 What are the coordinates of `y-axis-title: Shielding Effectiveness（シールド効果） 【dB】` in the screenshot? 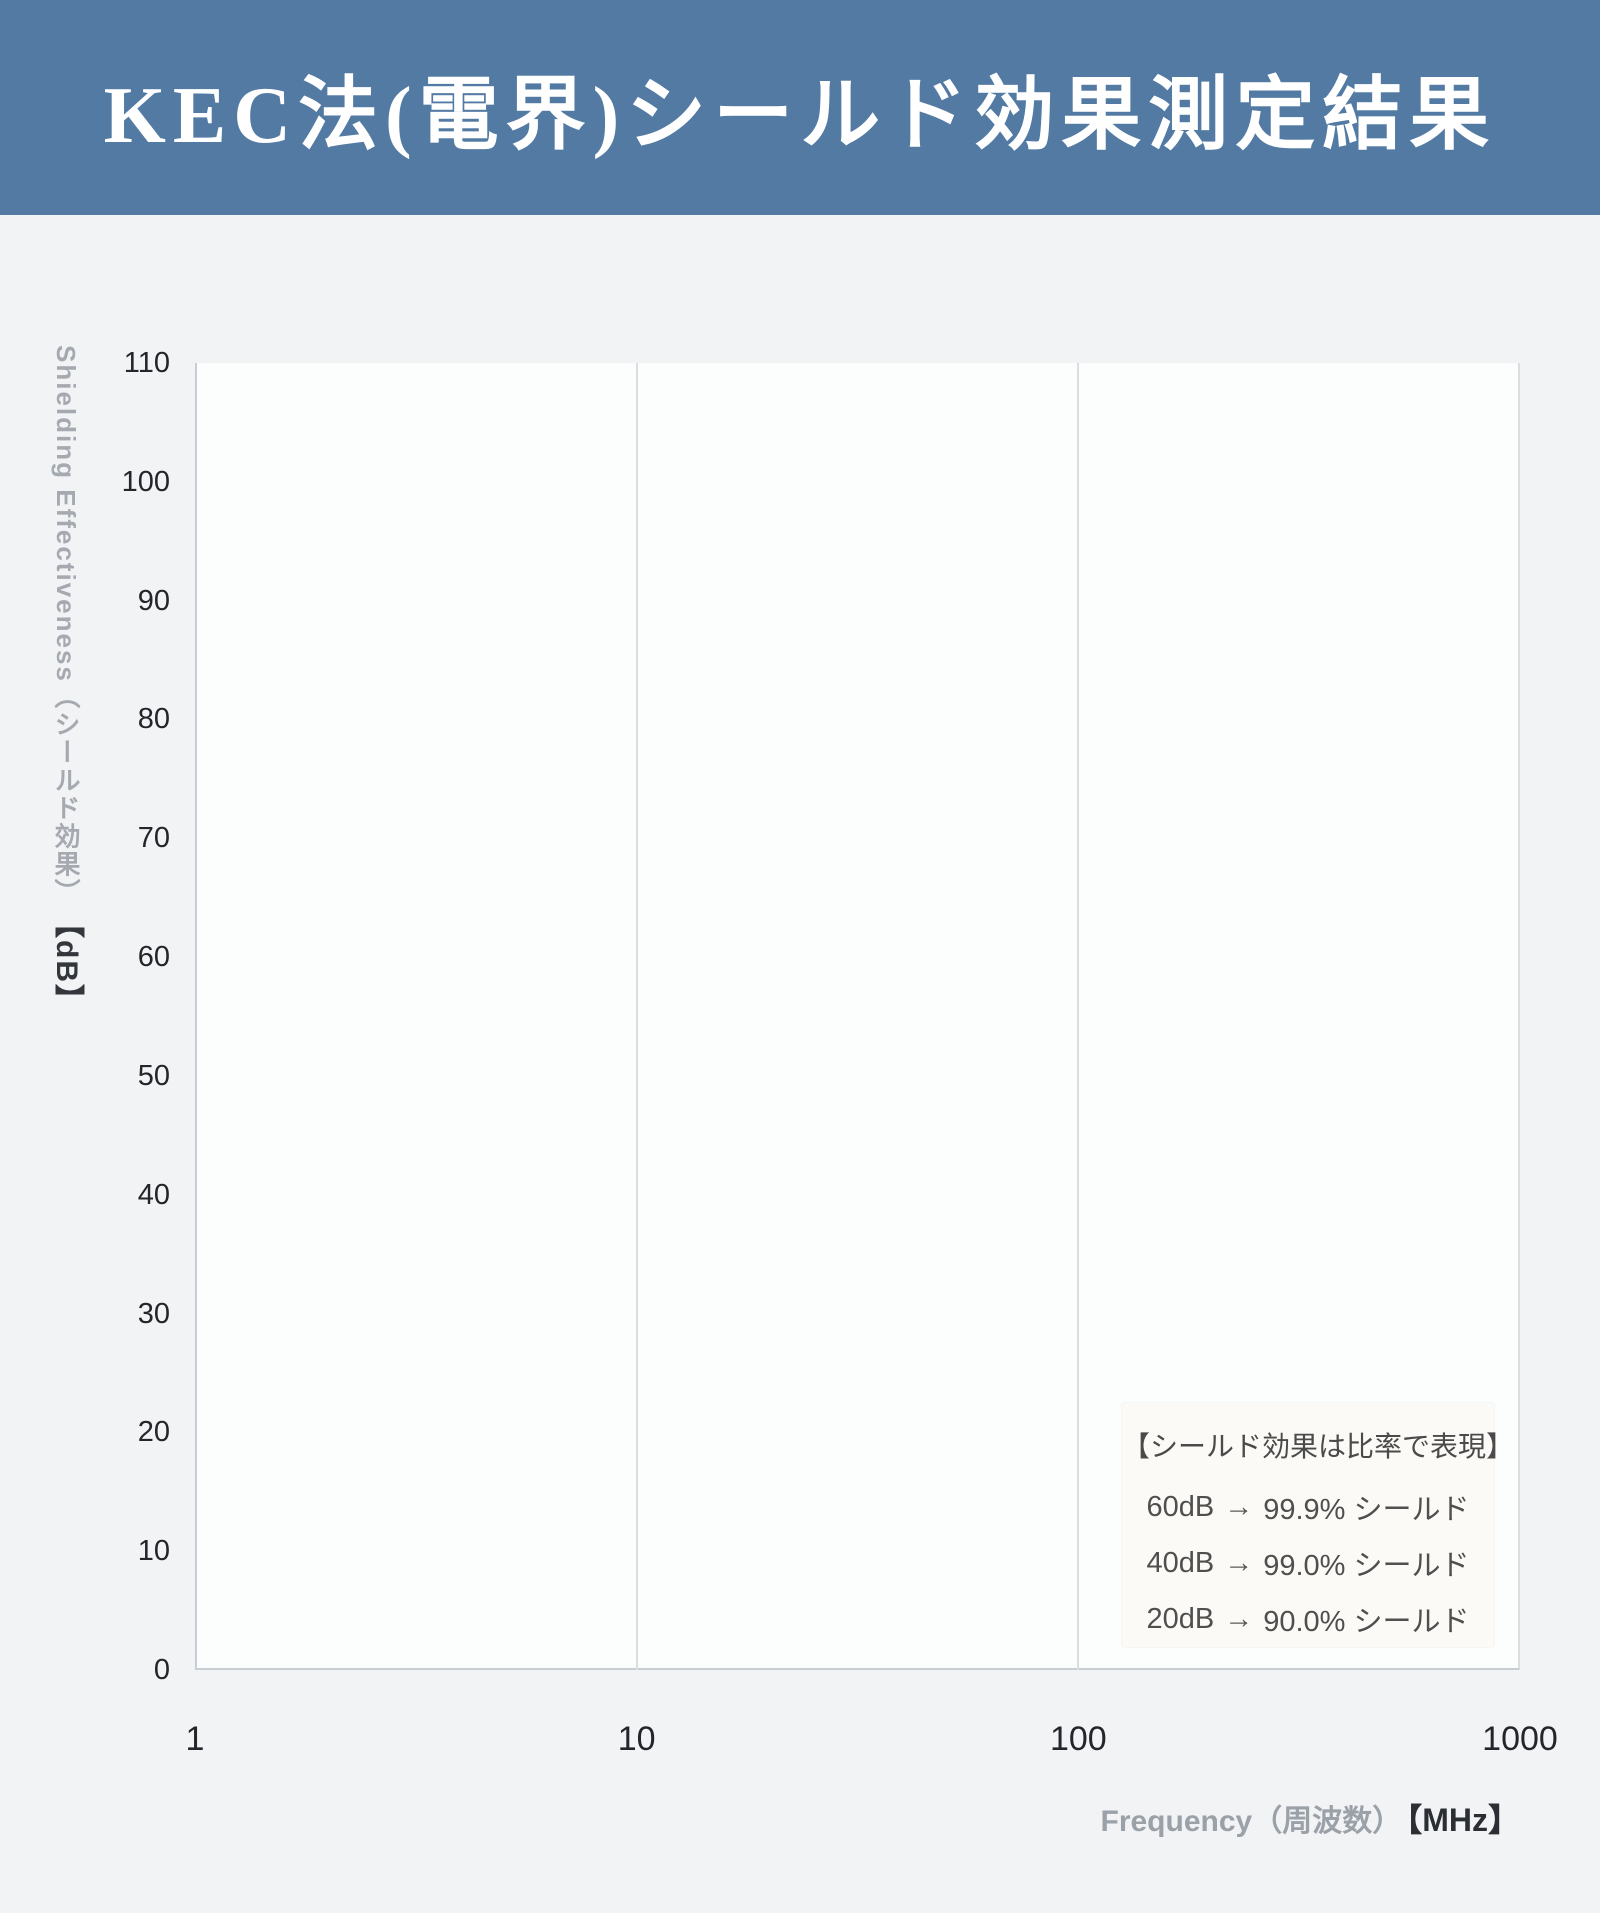 It's located at (66, 945).